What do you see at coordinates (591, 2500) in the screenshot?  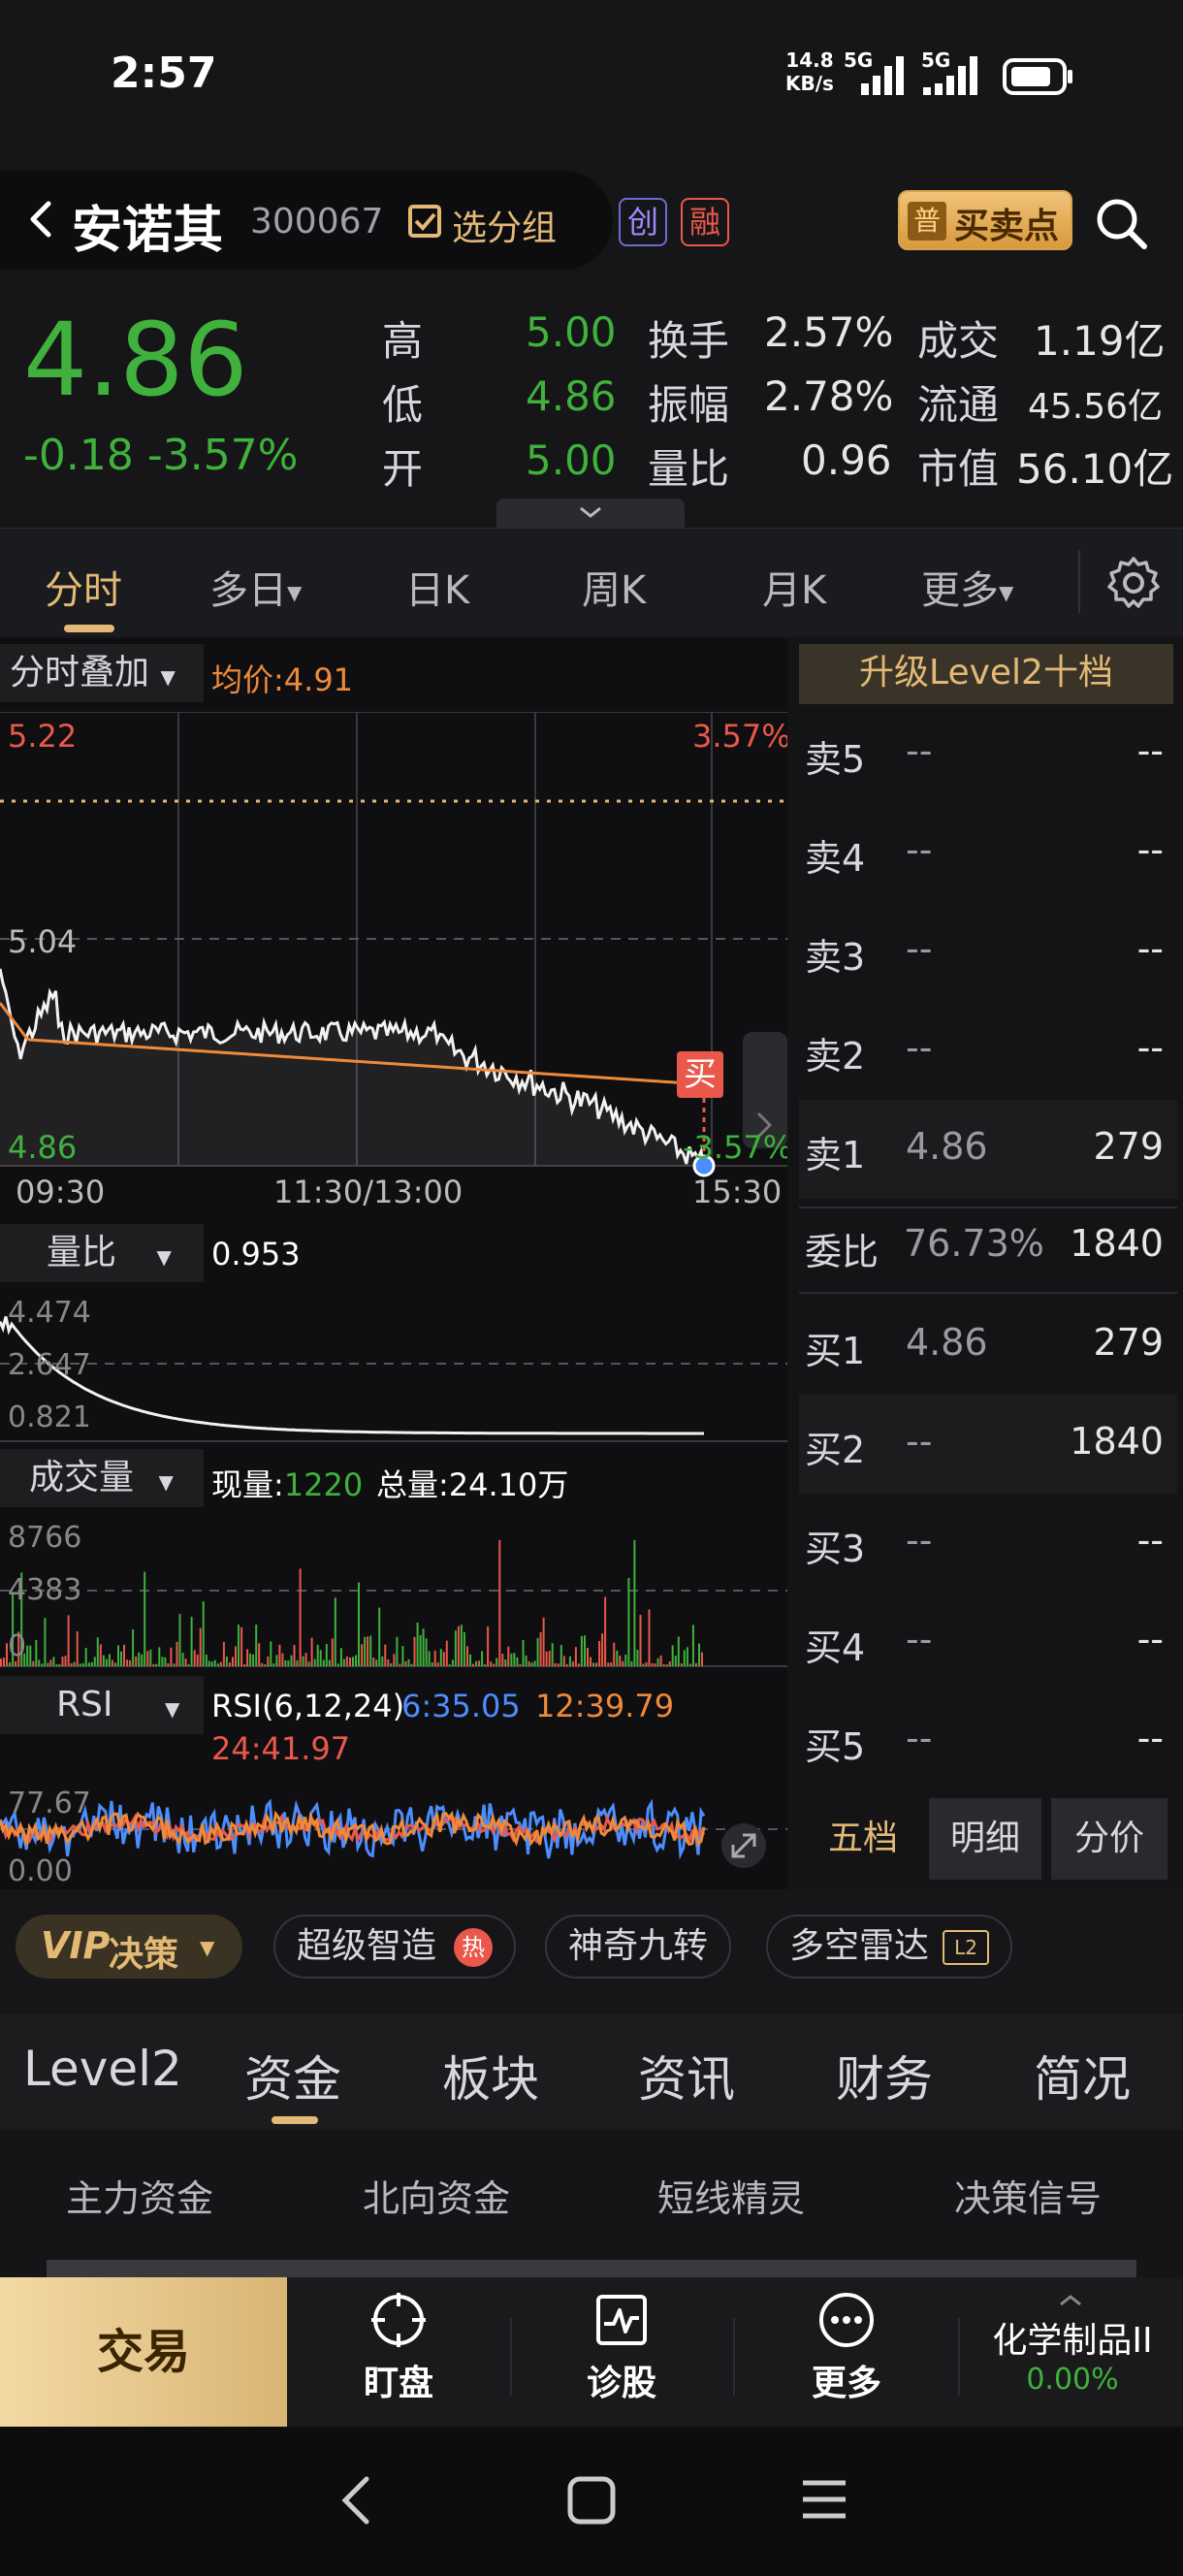 I see `system-home-icon` at bounding box center [591, 2500].